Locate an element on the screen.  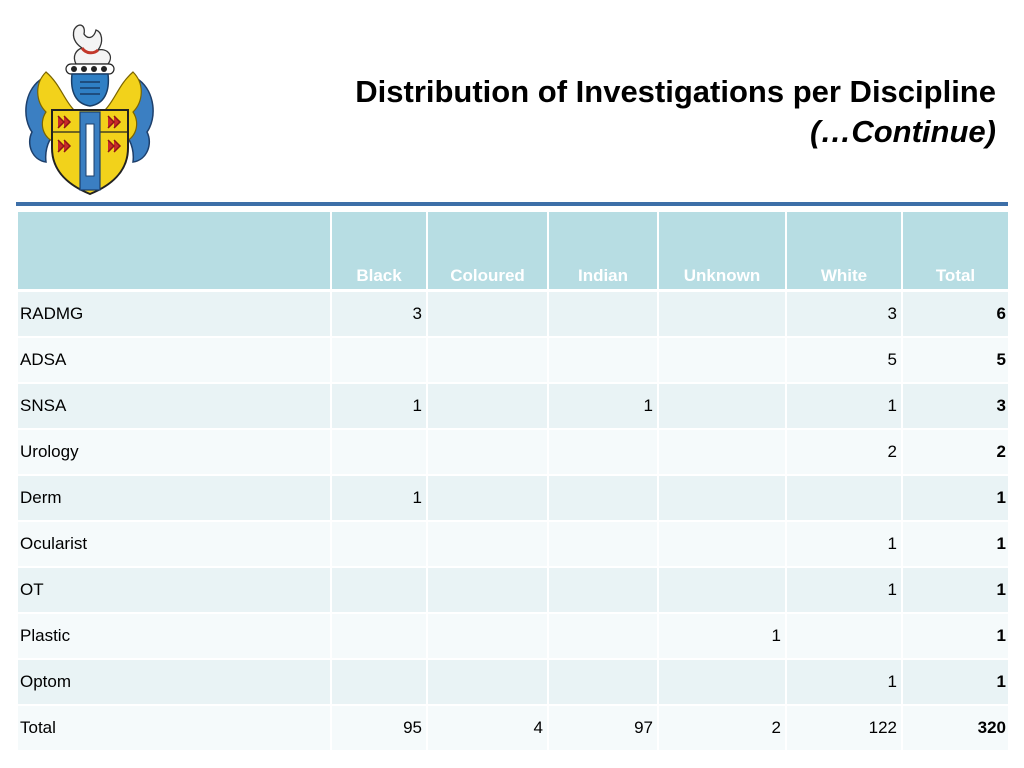
table-row: Ocularist 1 1 is located at coordinates (513, 545).